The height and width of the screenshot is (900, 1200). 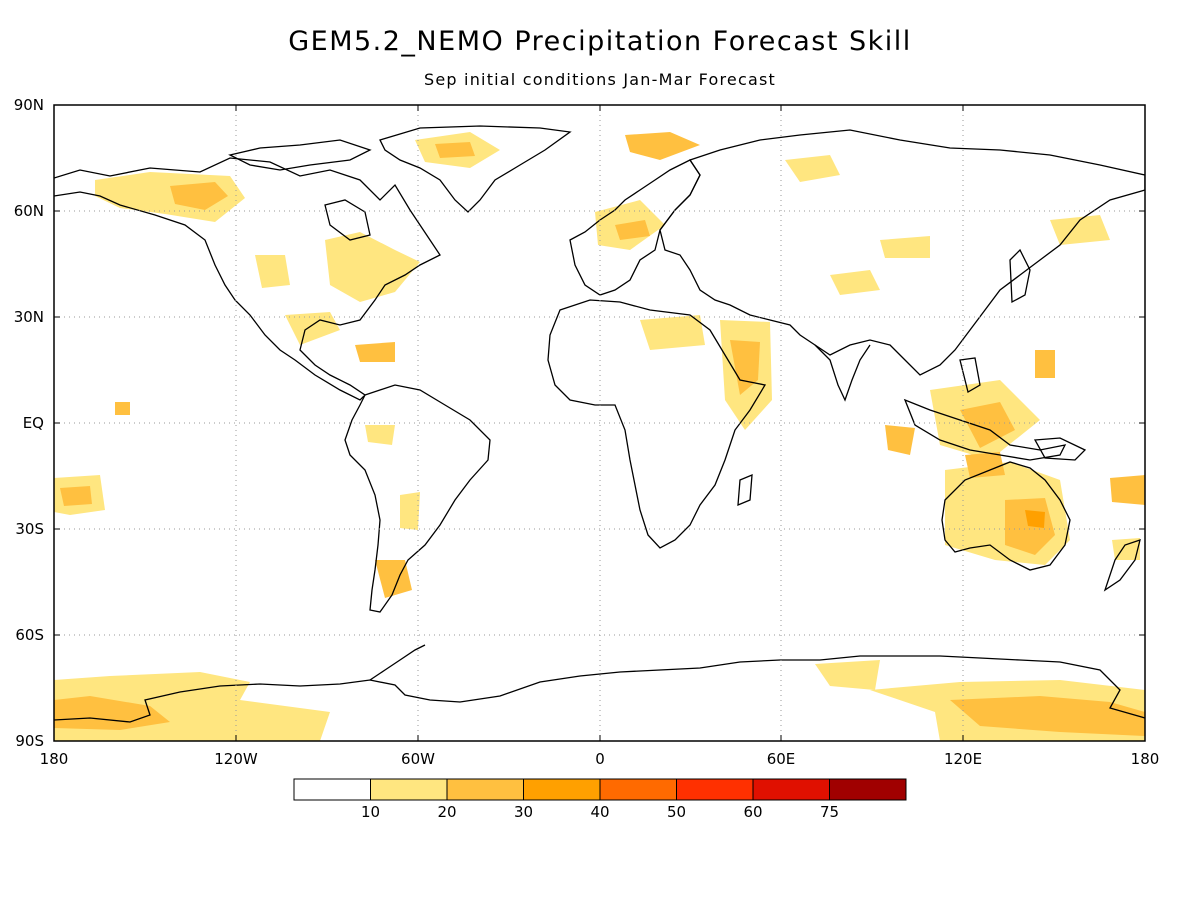 I want to click on coastline-new-guinea, so click(x=1060, y=449).